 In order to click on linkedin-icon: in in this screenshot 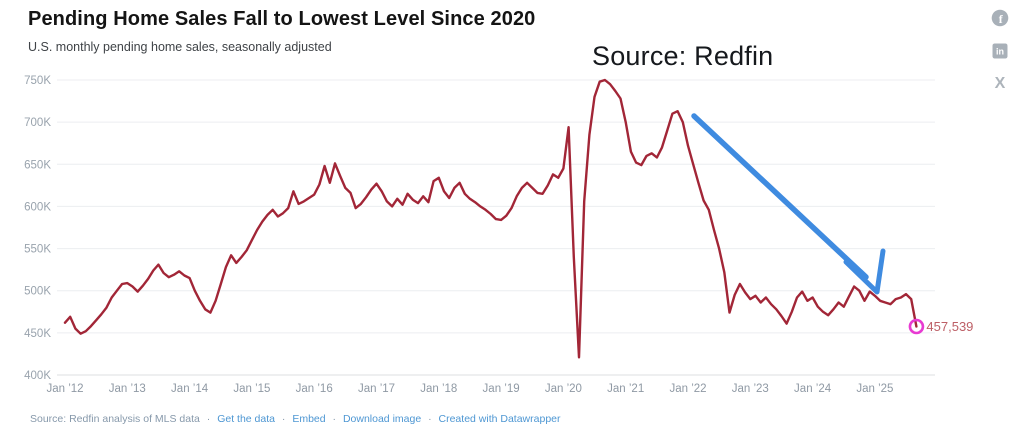, I will do `click(1000, 51)`.